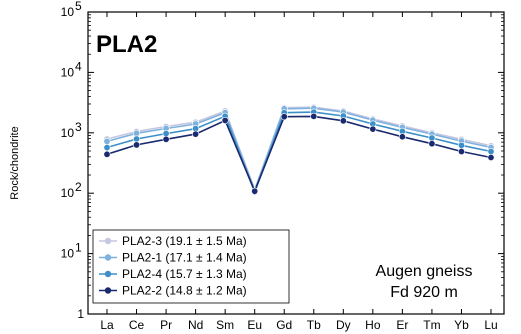 The height and width of the screenshot is (334, 521). I want to click on x-tick-label: Tm, so click(431, 325).